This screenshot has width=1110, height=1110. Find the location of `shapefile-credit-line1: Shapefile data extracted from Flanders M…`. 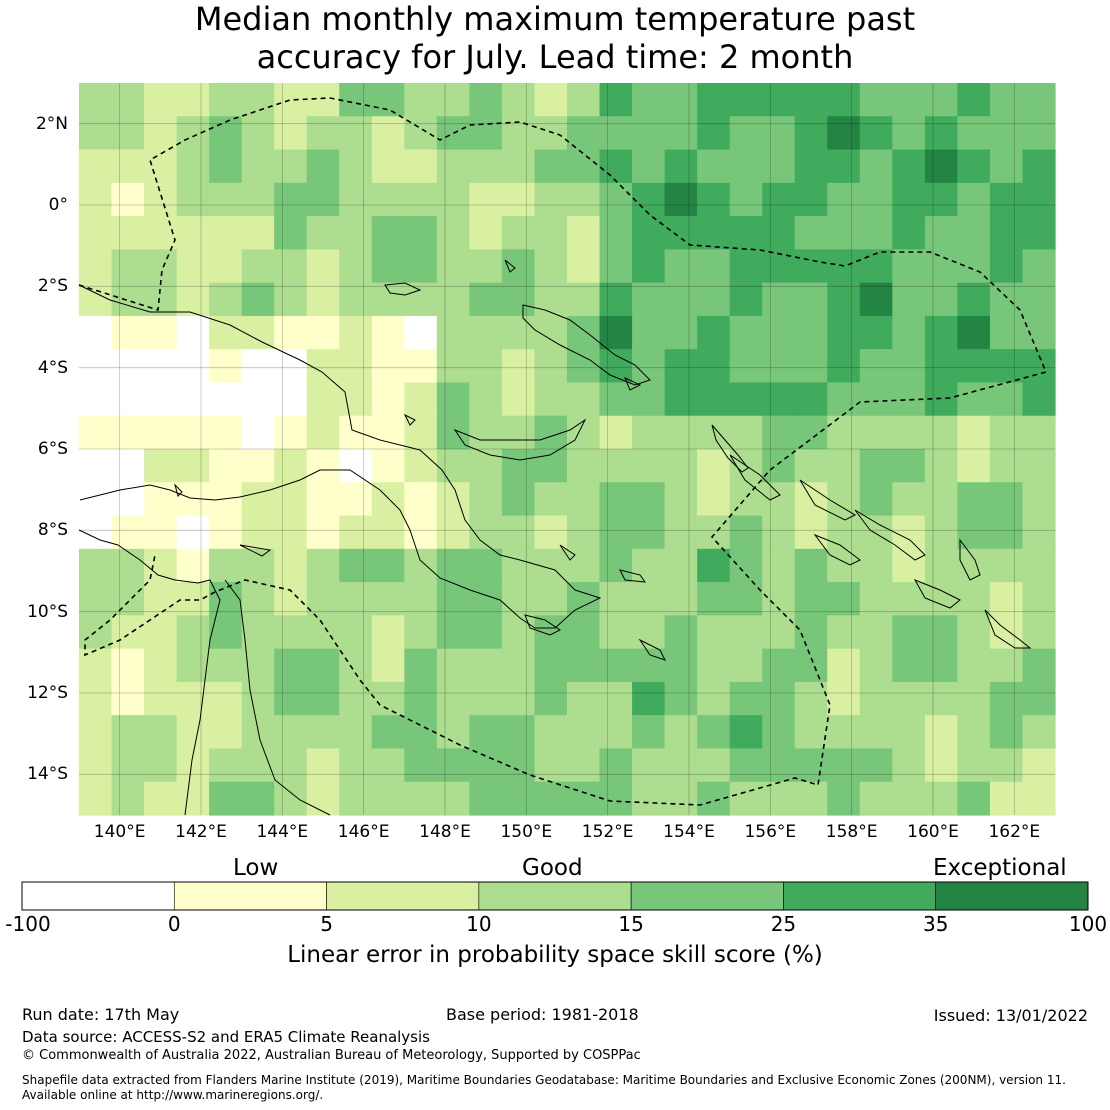

shapefile-credit-line1: Shapefile data extracted from Flanders M… is located at coordinates (544, 1080).